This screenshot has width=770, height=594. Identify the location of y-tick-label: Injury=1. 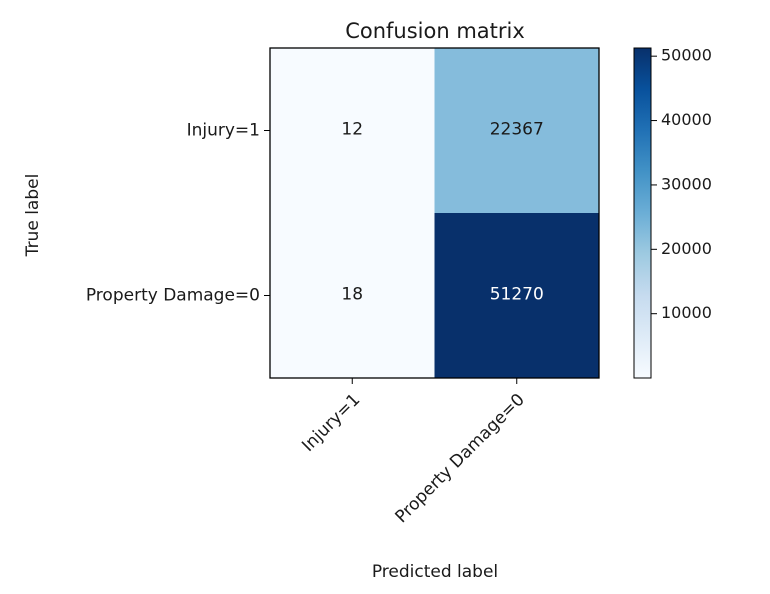
(223, 131).